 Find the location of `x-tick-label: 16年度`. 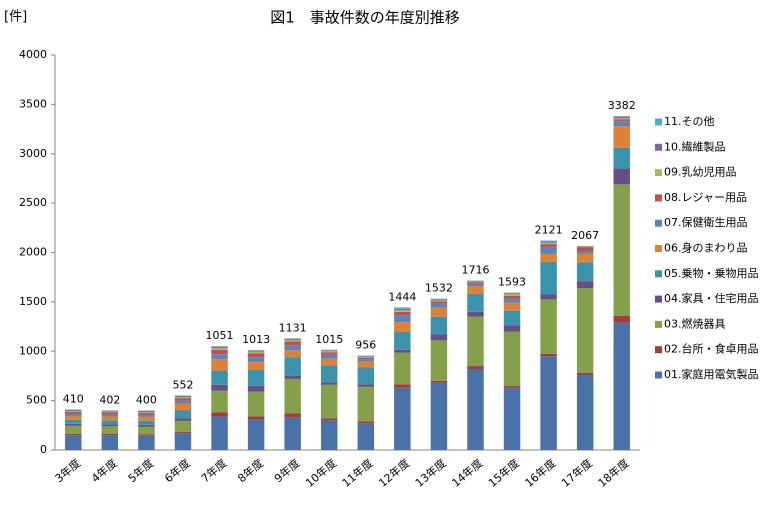

x-tick-label: 16年度 is located at coordinates (540, 473).